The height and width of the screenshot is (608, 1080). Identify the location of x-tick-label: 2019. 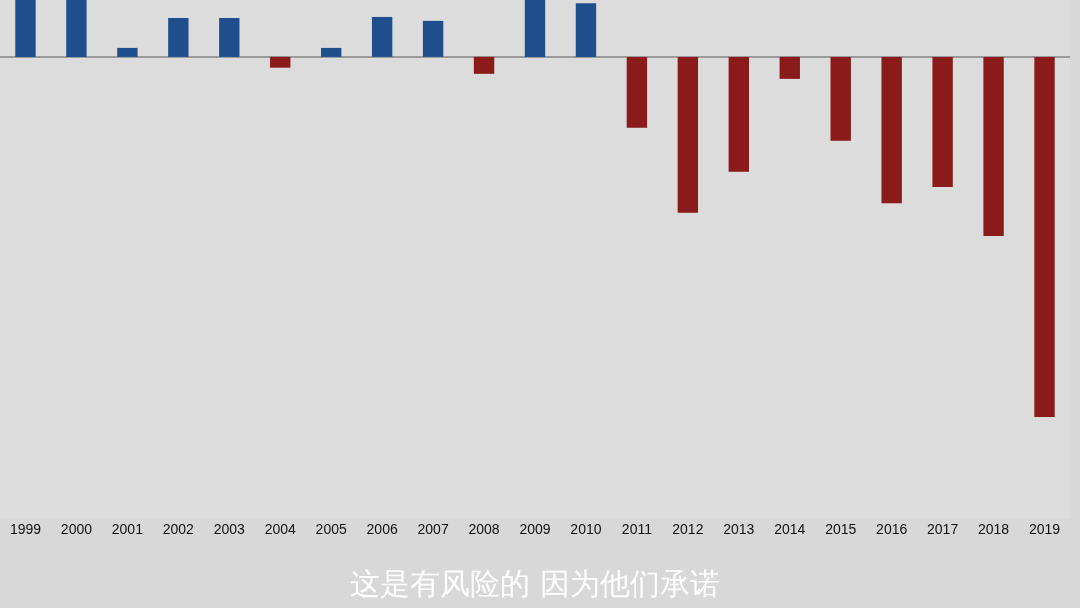
(1044, 529).